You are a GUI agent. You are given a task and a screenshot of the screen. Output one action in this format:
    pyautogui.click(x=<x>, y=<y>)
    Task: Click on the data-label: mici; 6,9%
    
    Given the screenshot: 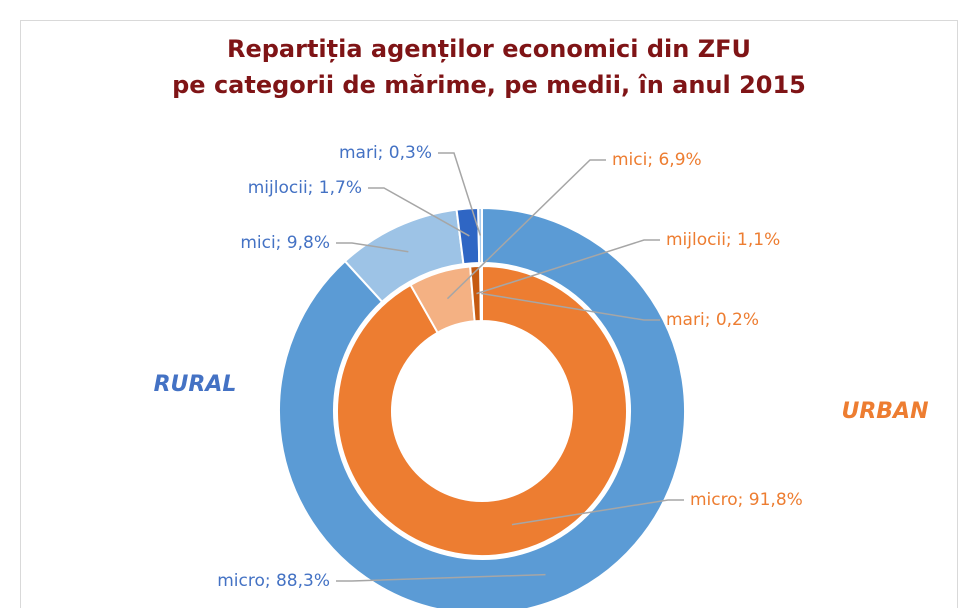 What is the action you would take?
    pyautogui.click(x=657, y=160)
    